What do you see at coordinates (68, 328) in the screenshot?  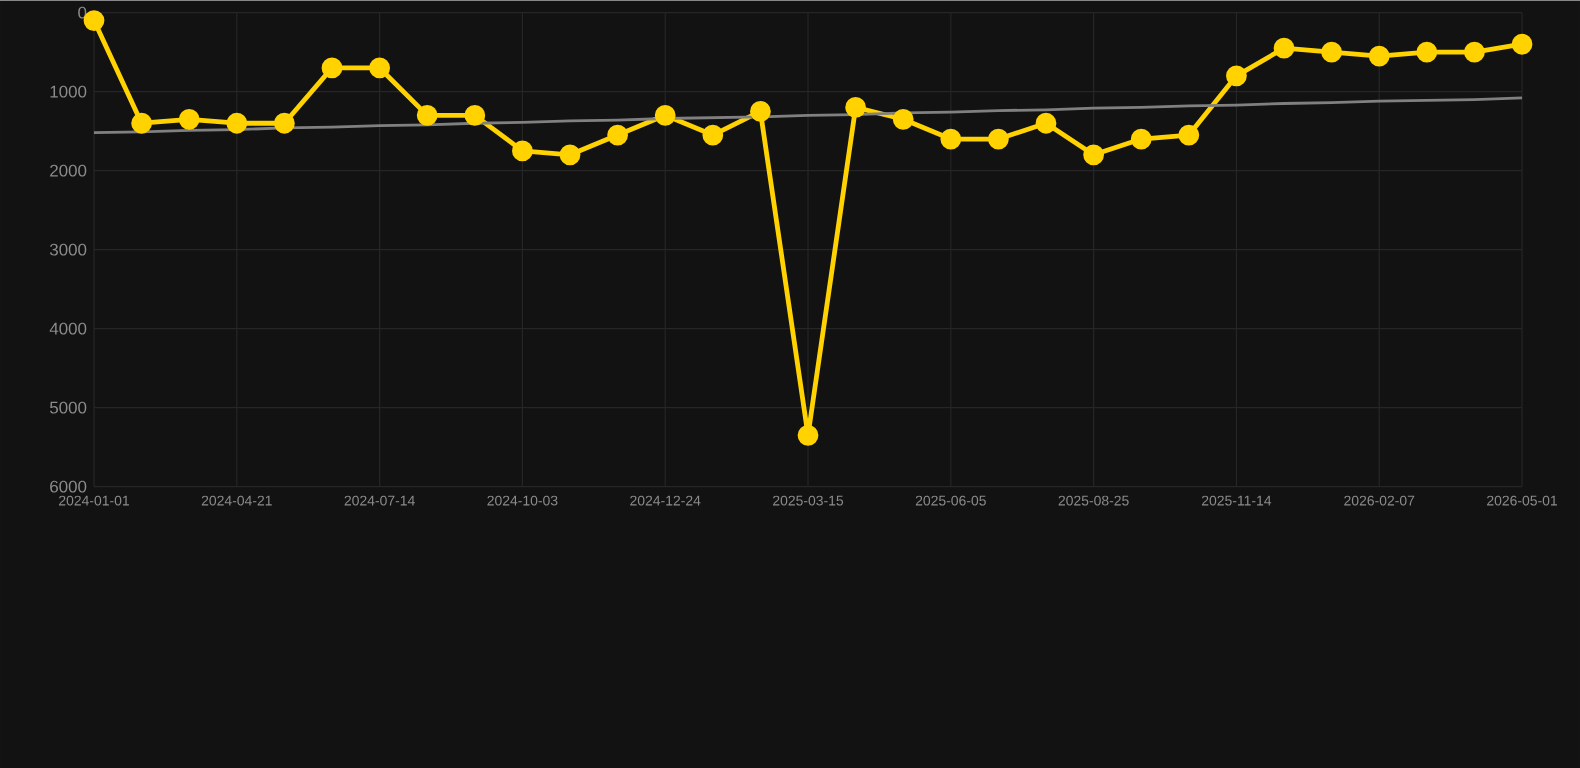 I see `y-tick-label: 4000` at bounding box center [68, 328].